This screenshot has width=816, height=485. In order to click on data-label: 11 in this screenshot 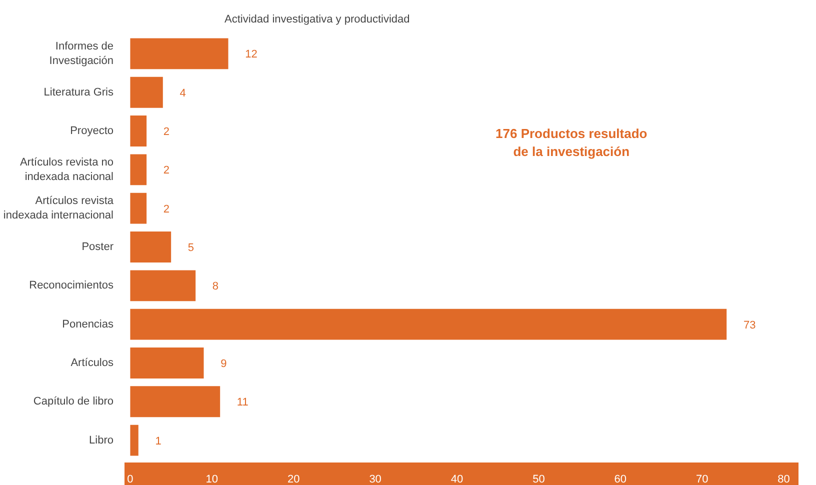, I will do `click(242, 402)`.